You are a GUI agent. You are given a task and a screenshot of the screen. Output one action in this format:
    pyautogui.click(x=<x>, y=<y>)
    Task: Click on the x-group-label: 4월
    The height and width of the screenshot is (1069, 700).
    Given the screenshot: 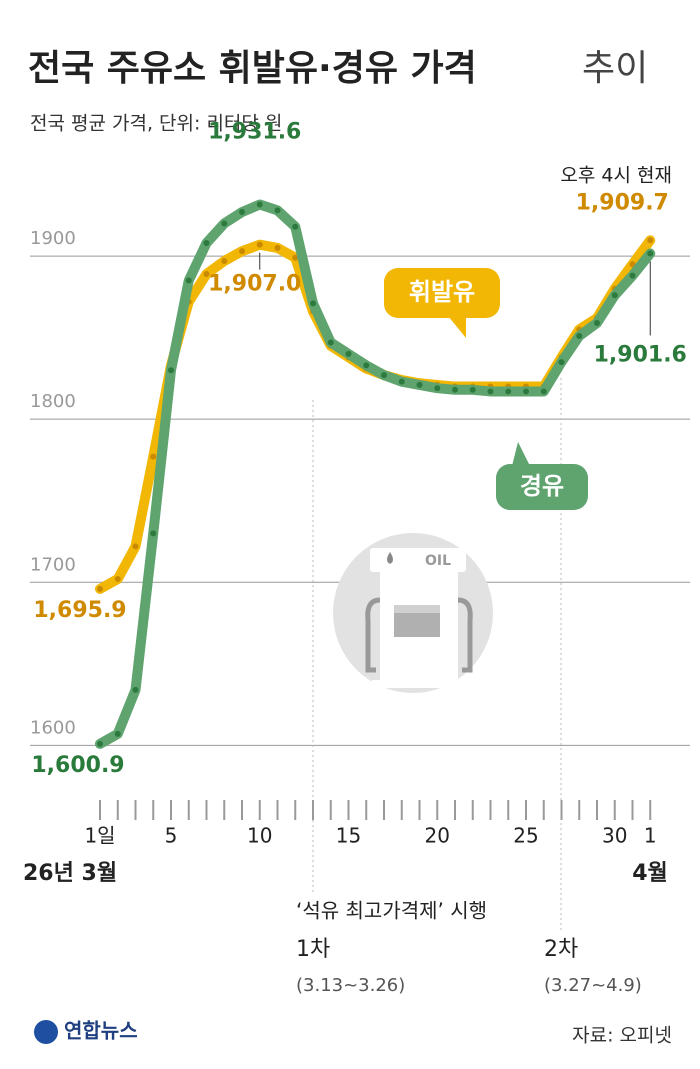 What is the action you would take?
    pyautogui.click(x=650, y=873)
    